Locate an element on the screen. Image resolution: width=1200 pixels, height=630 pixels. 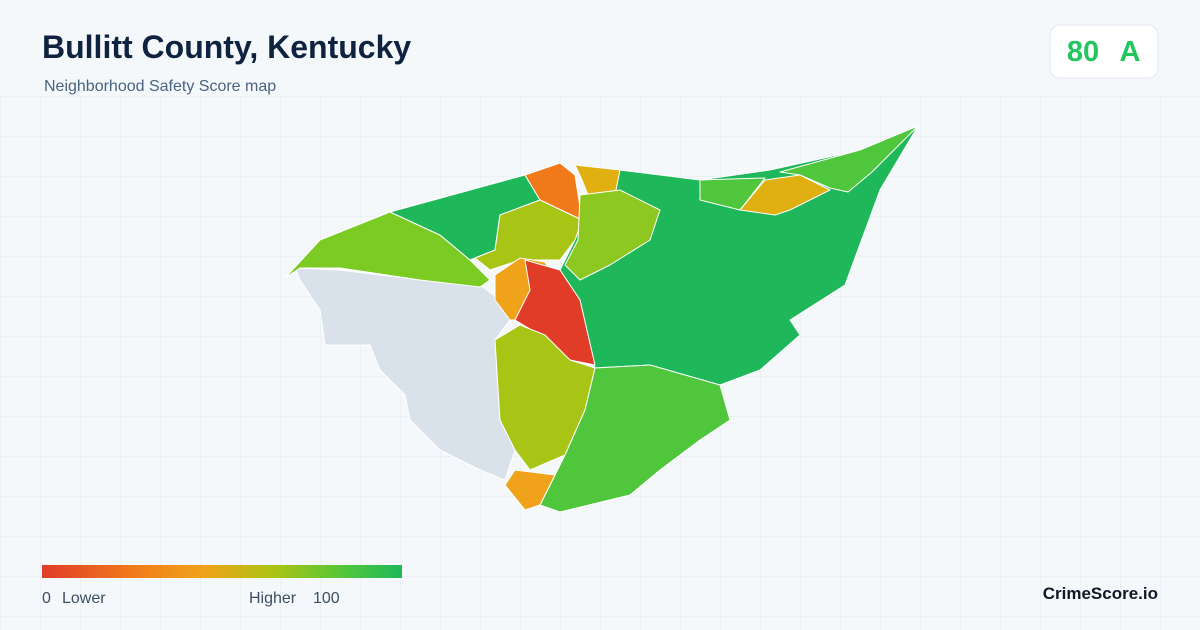
brand: CrimeScore.io is located at coordinates (1100, 593).